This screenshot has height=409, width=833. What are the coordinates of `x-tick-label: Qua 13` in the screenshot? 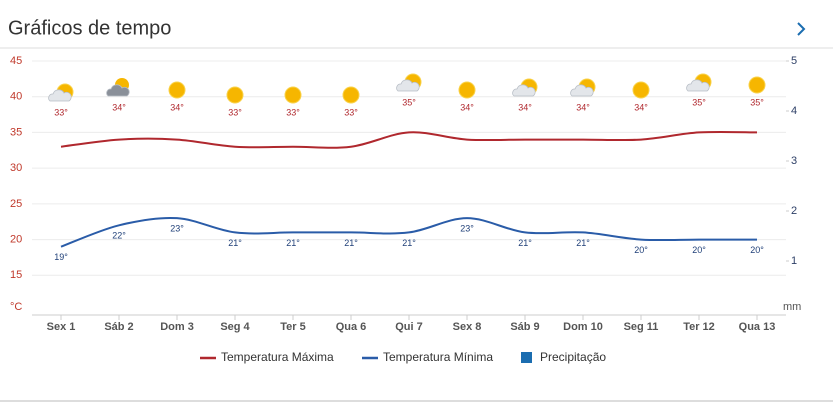 It's located at (757, 327).